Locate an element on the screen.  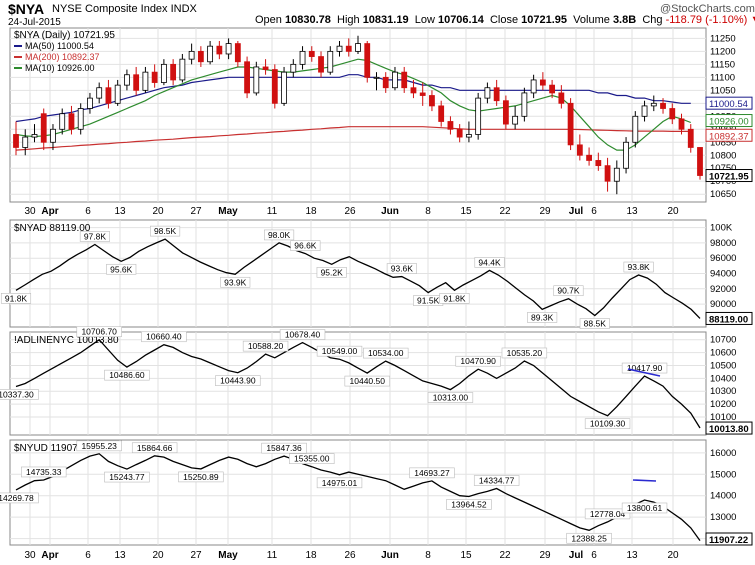
top-xtick-label: Jun is located at coordinates (390, 211).